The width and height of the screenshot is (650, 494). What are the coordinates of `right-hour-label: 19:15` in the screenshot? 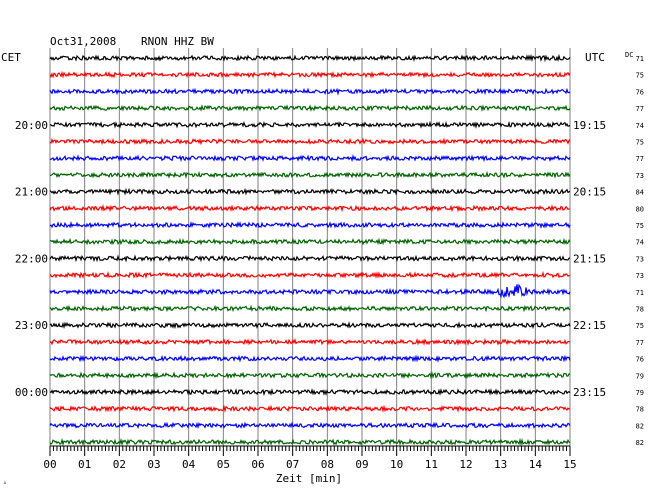 It's located at (589, 125).